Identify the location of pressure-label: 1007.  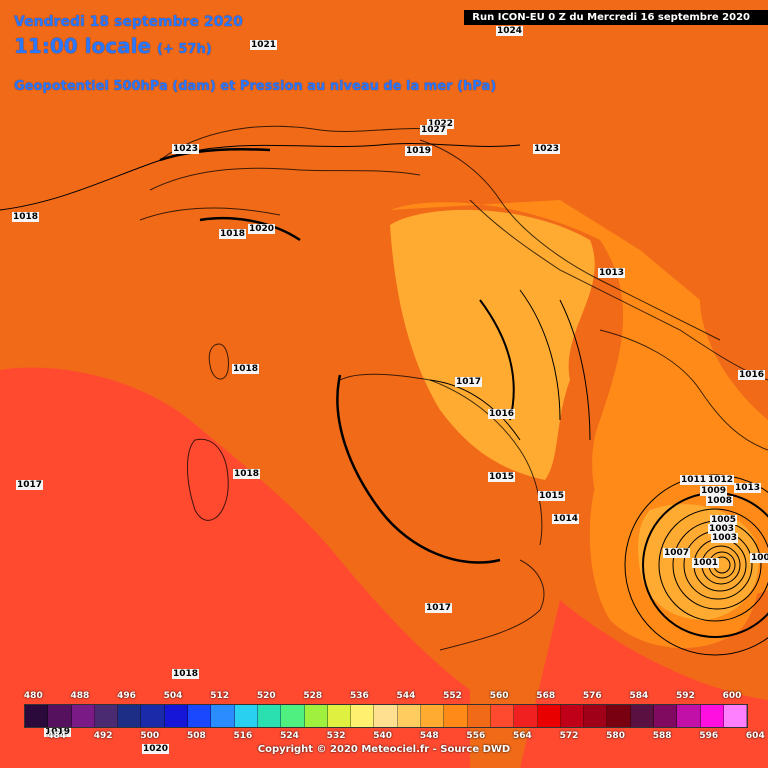
(677, 553).